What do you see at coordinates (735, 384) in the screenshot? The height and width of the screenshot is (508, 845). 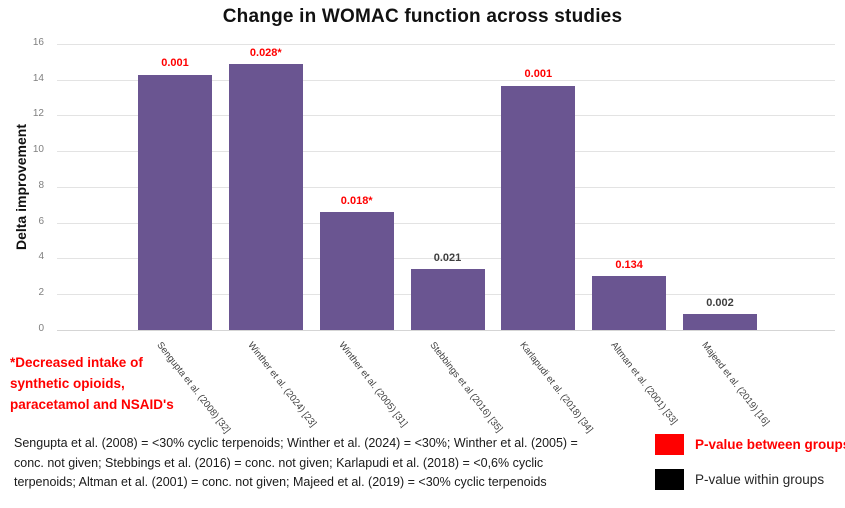 I see `x-axis-label: Majeed et al. (2019) [16]` at bounding box center [735, 384].